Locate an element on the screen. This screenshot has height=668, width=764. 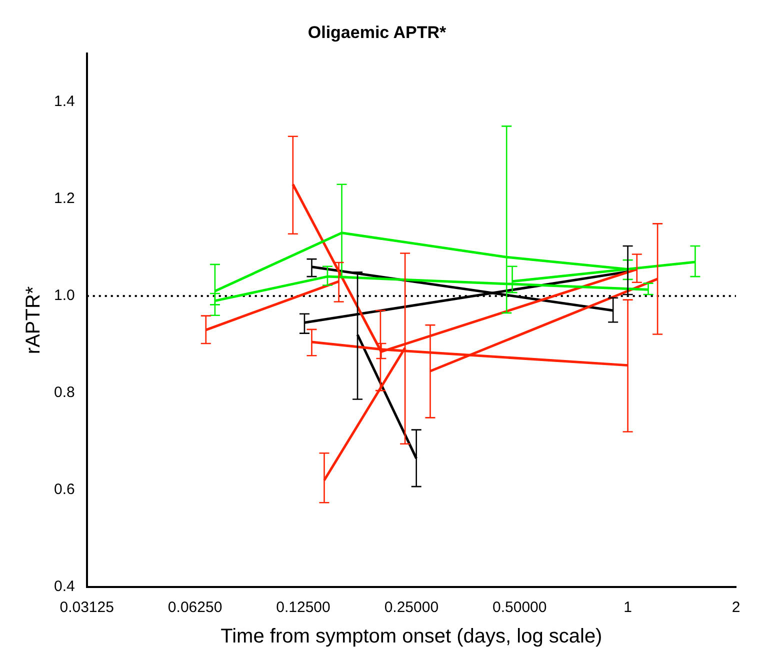
y-tick-label: 1.4 is located at coordinates (64, 101).